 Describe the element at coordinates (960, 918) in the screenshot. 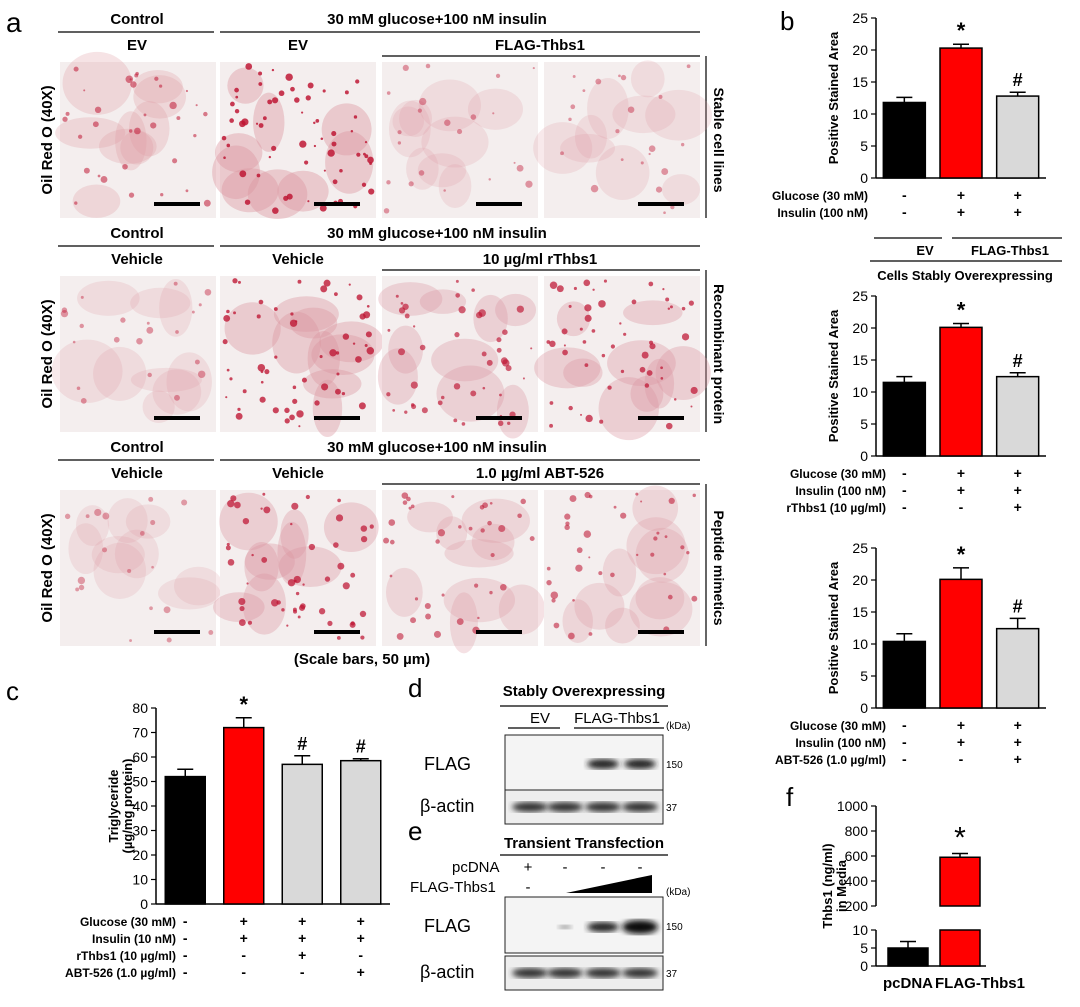

I see `axis-break-gap` at that location.